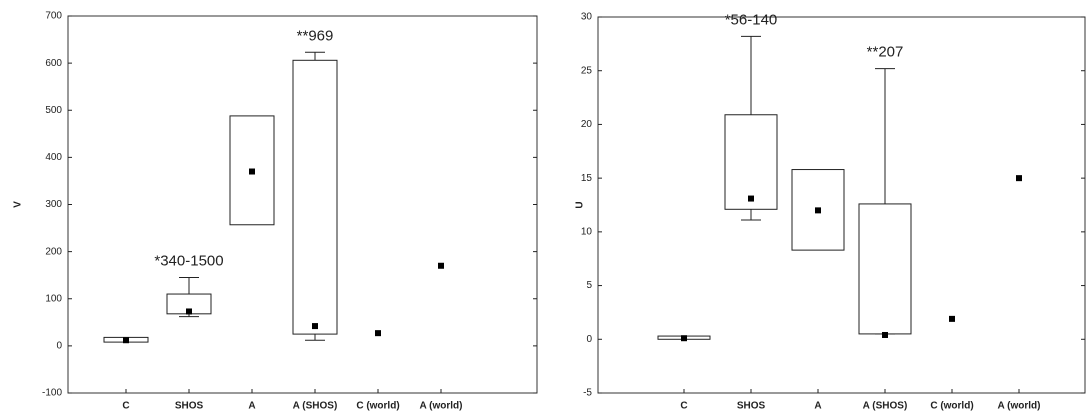 Image resolution: width=1091 pixels, height=420 pixels. I want to click on y-tick-label: 400, so click(53, 157).